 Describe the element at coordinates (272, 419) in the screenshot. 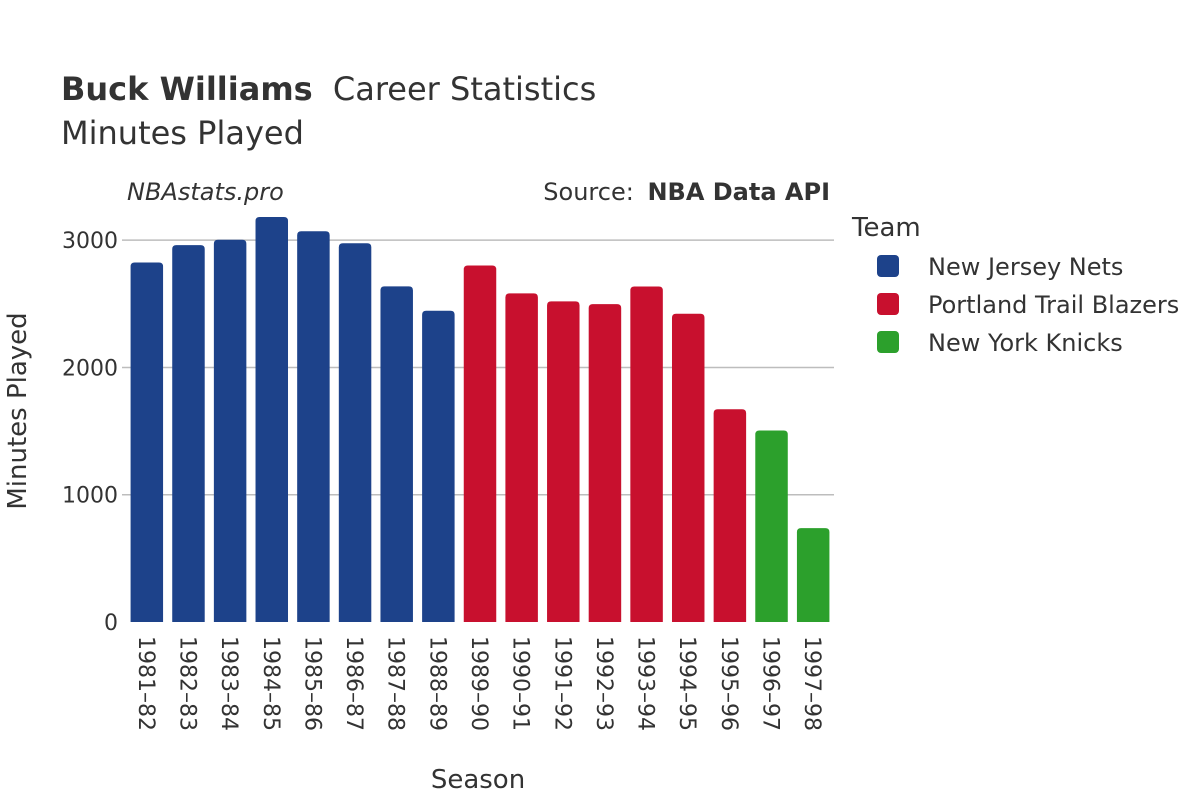

I see `bar-1984–85` at that location.